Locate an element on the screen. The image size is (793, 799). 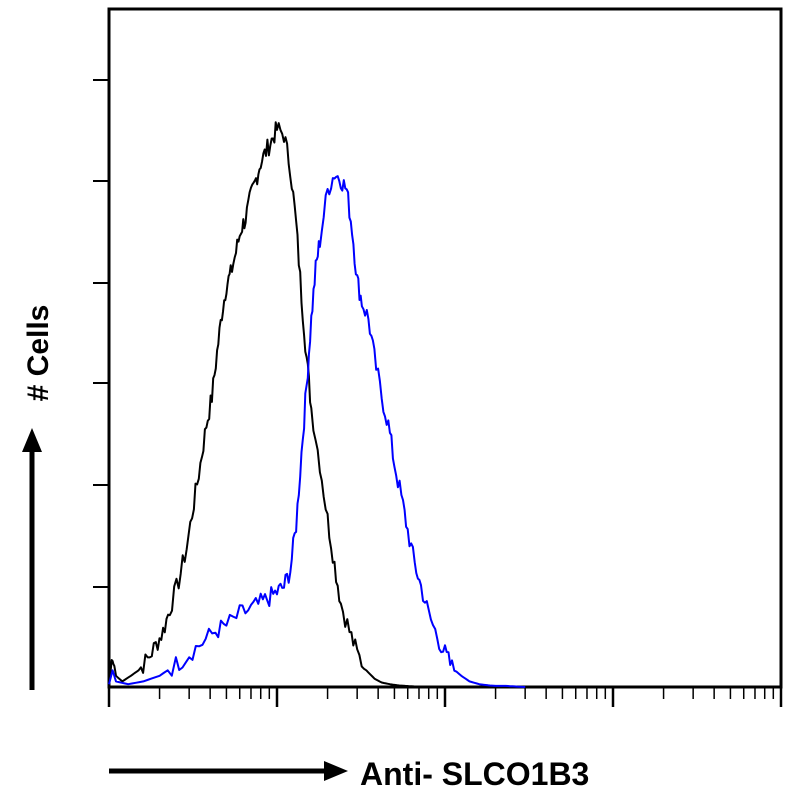
y-axis-label: # Cells is located at coordinates (38, 353).